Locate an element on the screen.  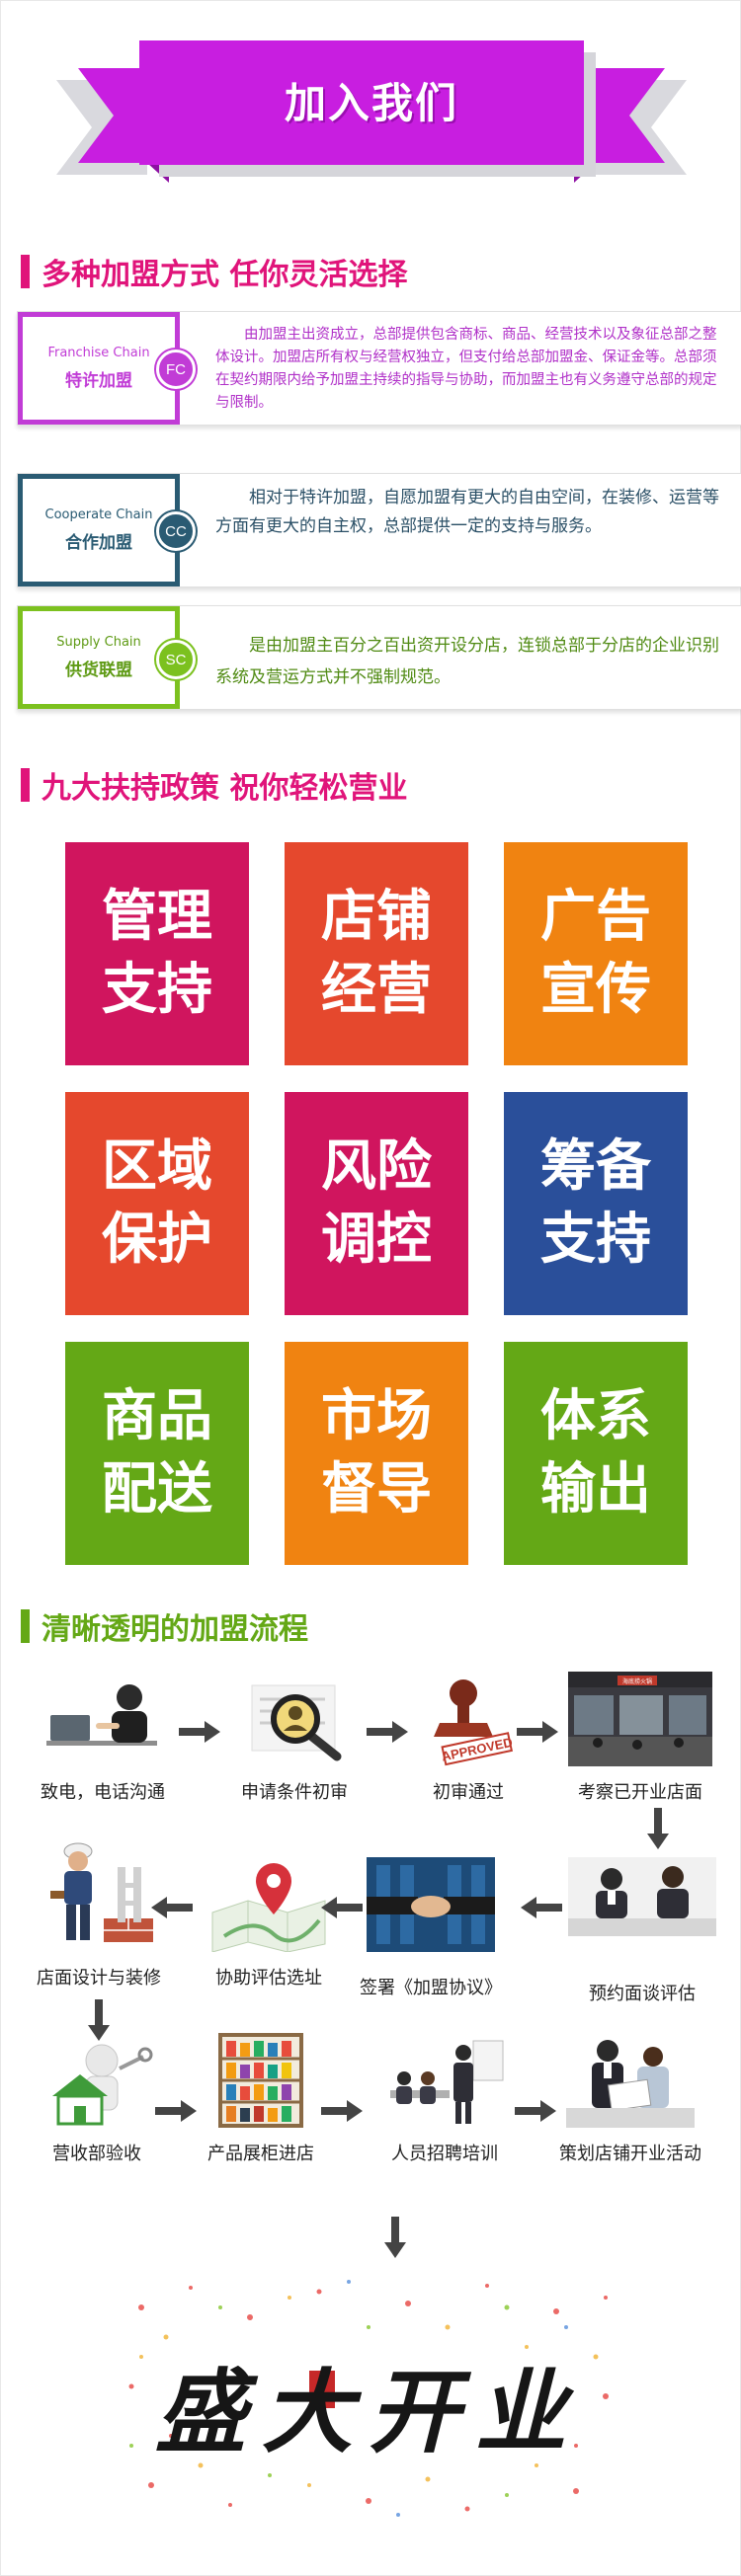
grand-opening-text: 盛大开业 is located at coordinates (368, 2412).